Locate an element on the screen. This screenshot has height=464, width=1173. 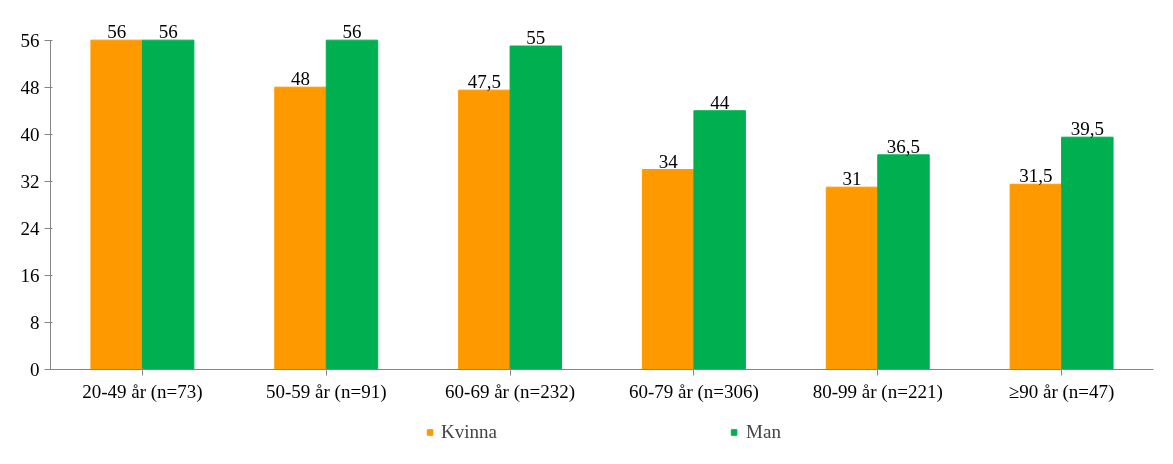
y-tick-label: 56 is located at coordinates (30, 40).